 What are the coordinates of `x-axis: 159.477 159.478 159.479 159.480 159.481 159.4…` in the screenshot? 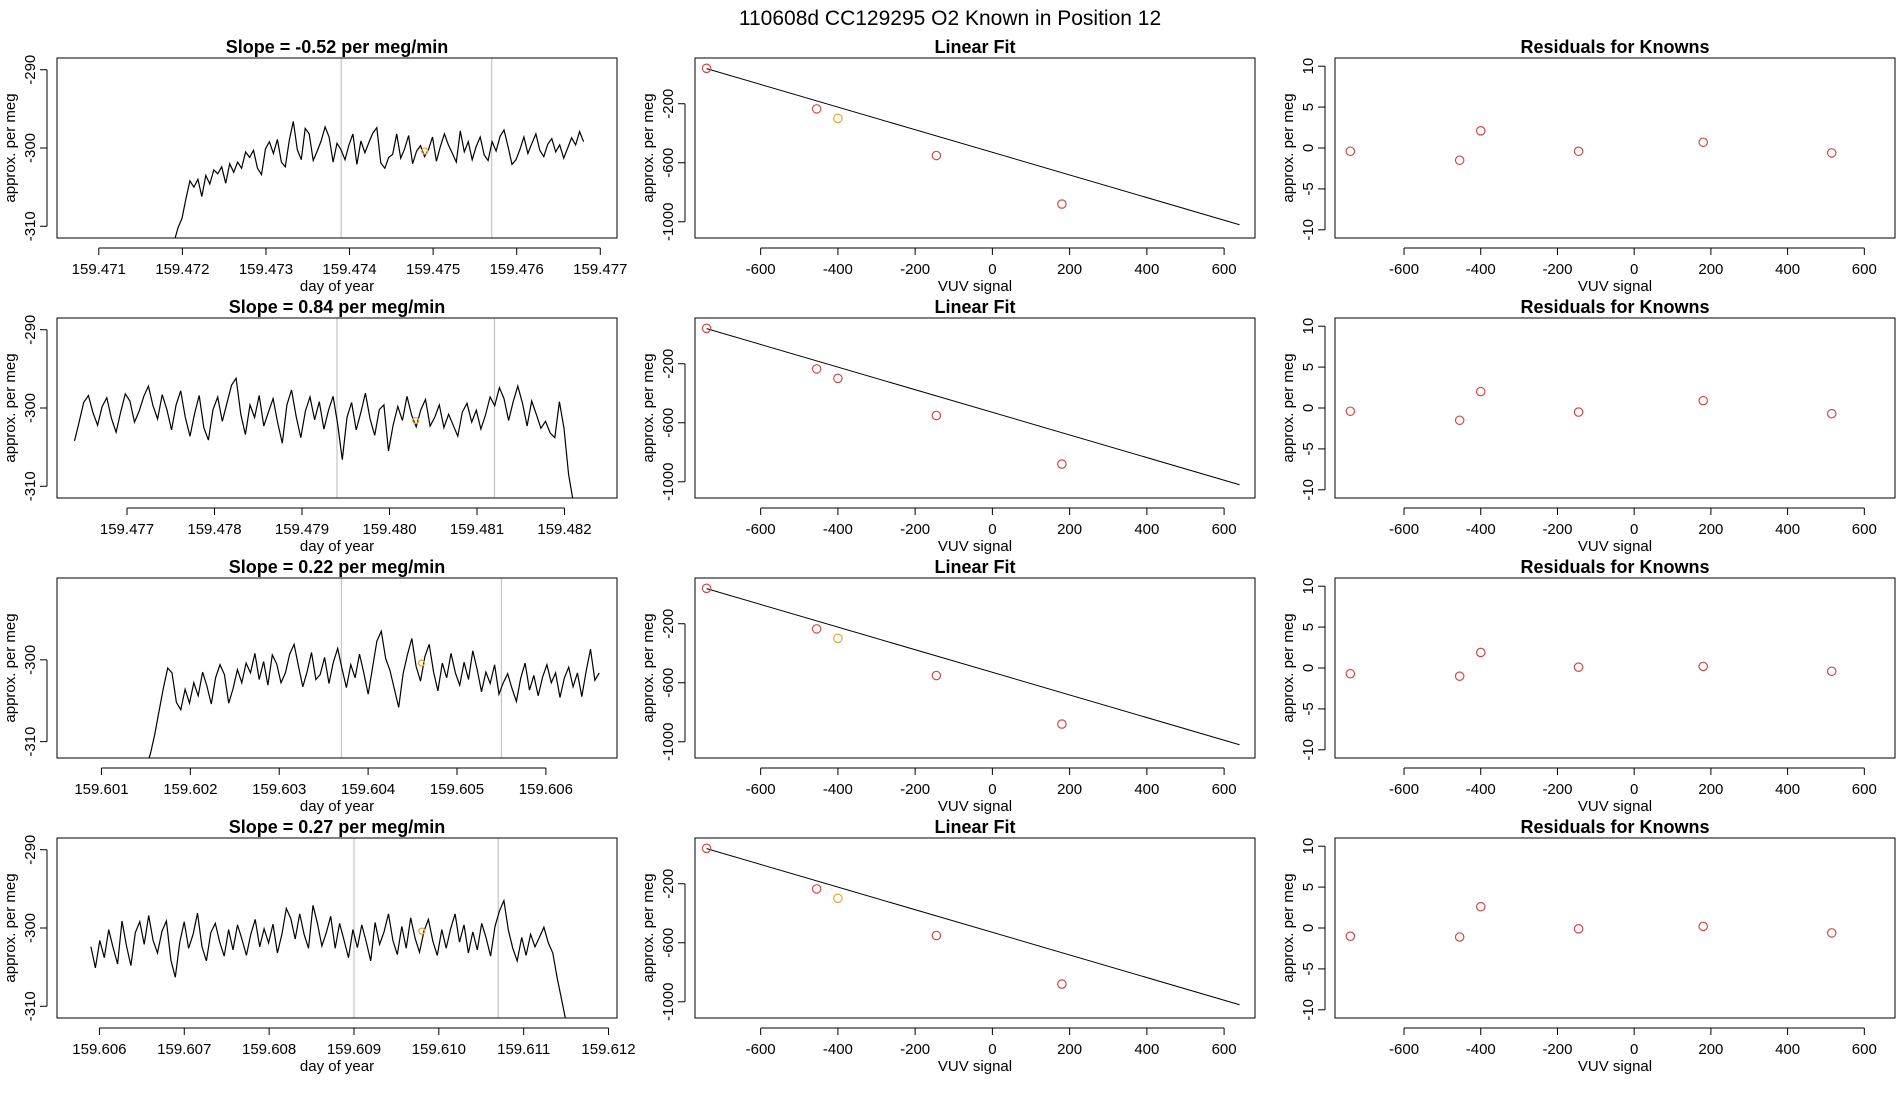 It's located at (346, 531).